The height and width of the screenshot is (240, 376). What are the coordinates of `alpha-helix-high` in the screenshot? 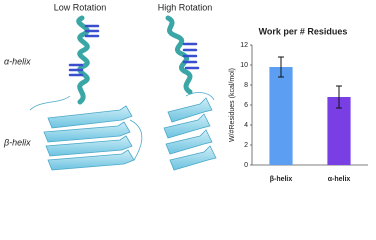 It's located at (182, 55).